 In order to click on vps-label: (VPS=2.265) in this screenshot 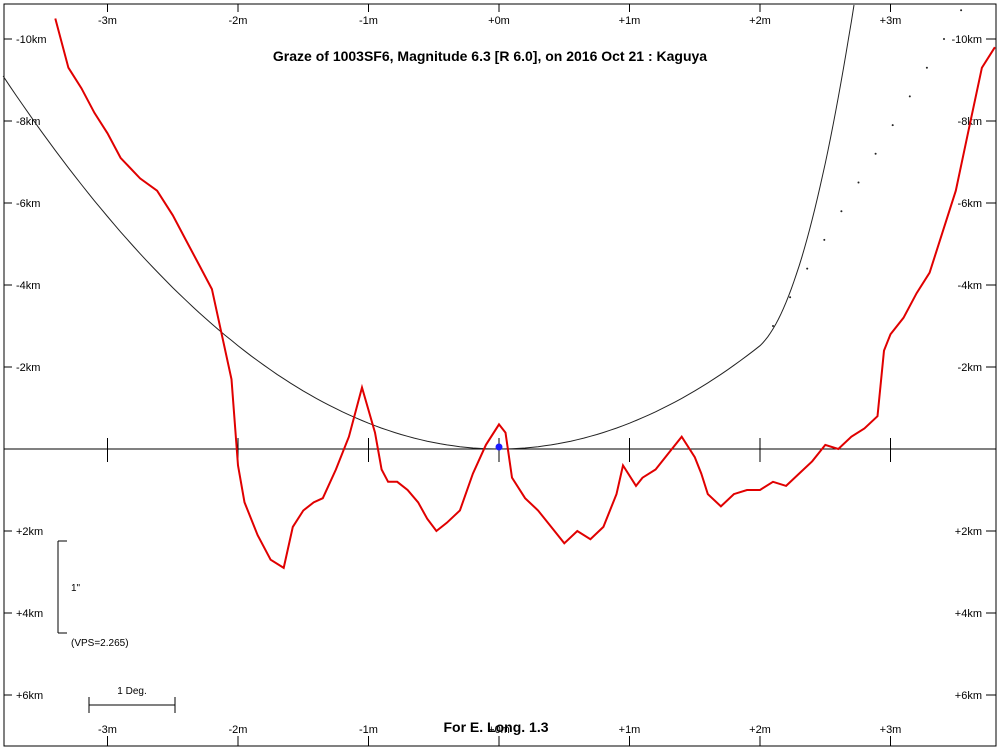, I will do `click(100, 643)`.